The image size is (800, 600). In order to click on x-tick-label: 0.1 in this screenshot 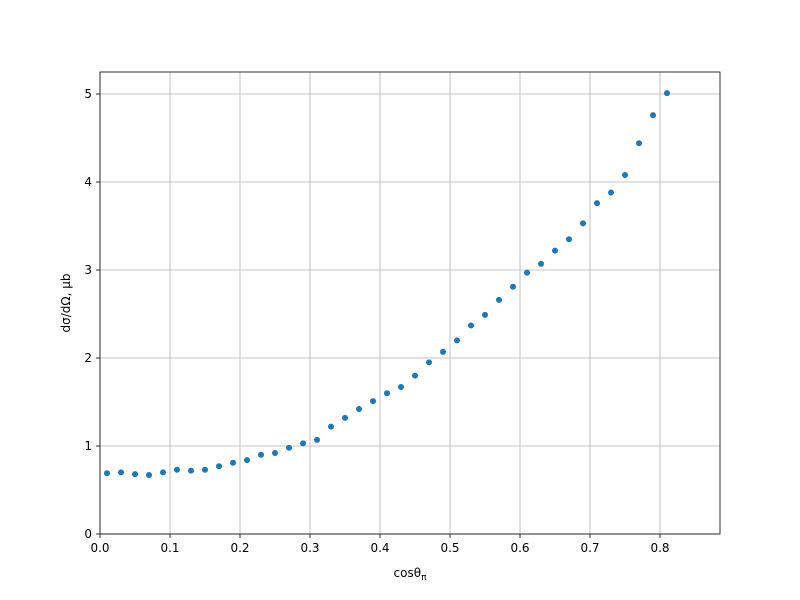, I will do `click(169, 548)`.